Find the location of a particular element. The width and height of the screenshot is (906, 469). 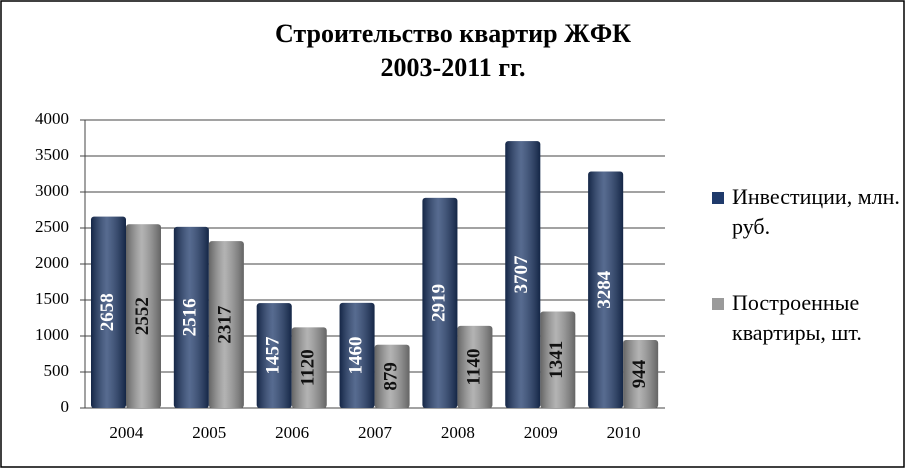

y-tick-label: 1500 is located at coordinates (52, 298).